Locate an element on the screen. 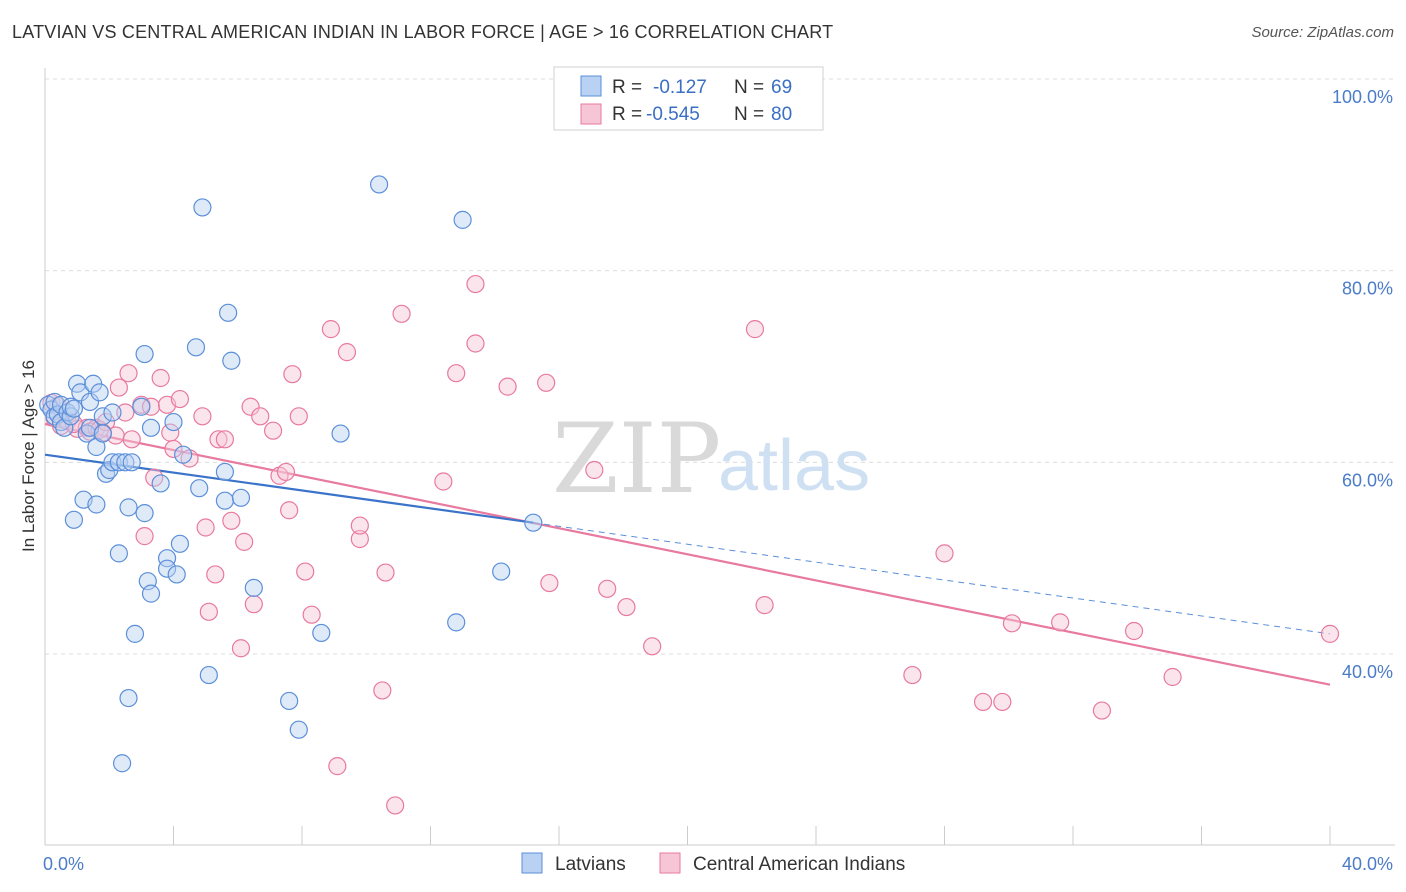 The width and height of the screenshot is (1406, 892). x-tick-label: 0.0% is located at coordinates (63, 864).